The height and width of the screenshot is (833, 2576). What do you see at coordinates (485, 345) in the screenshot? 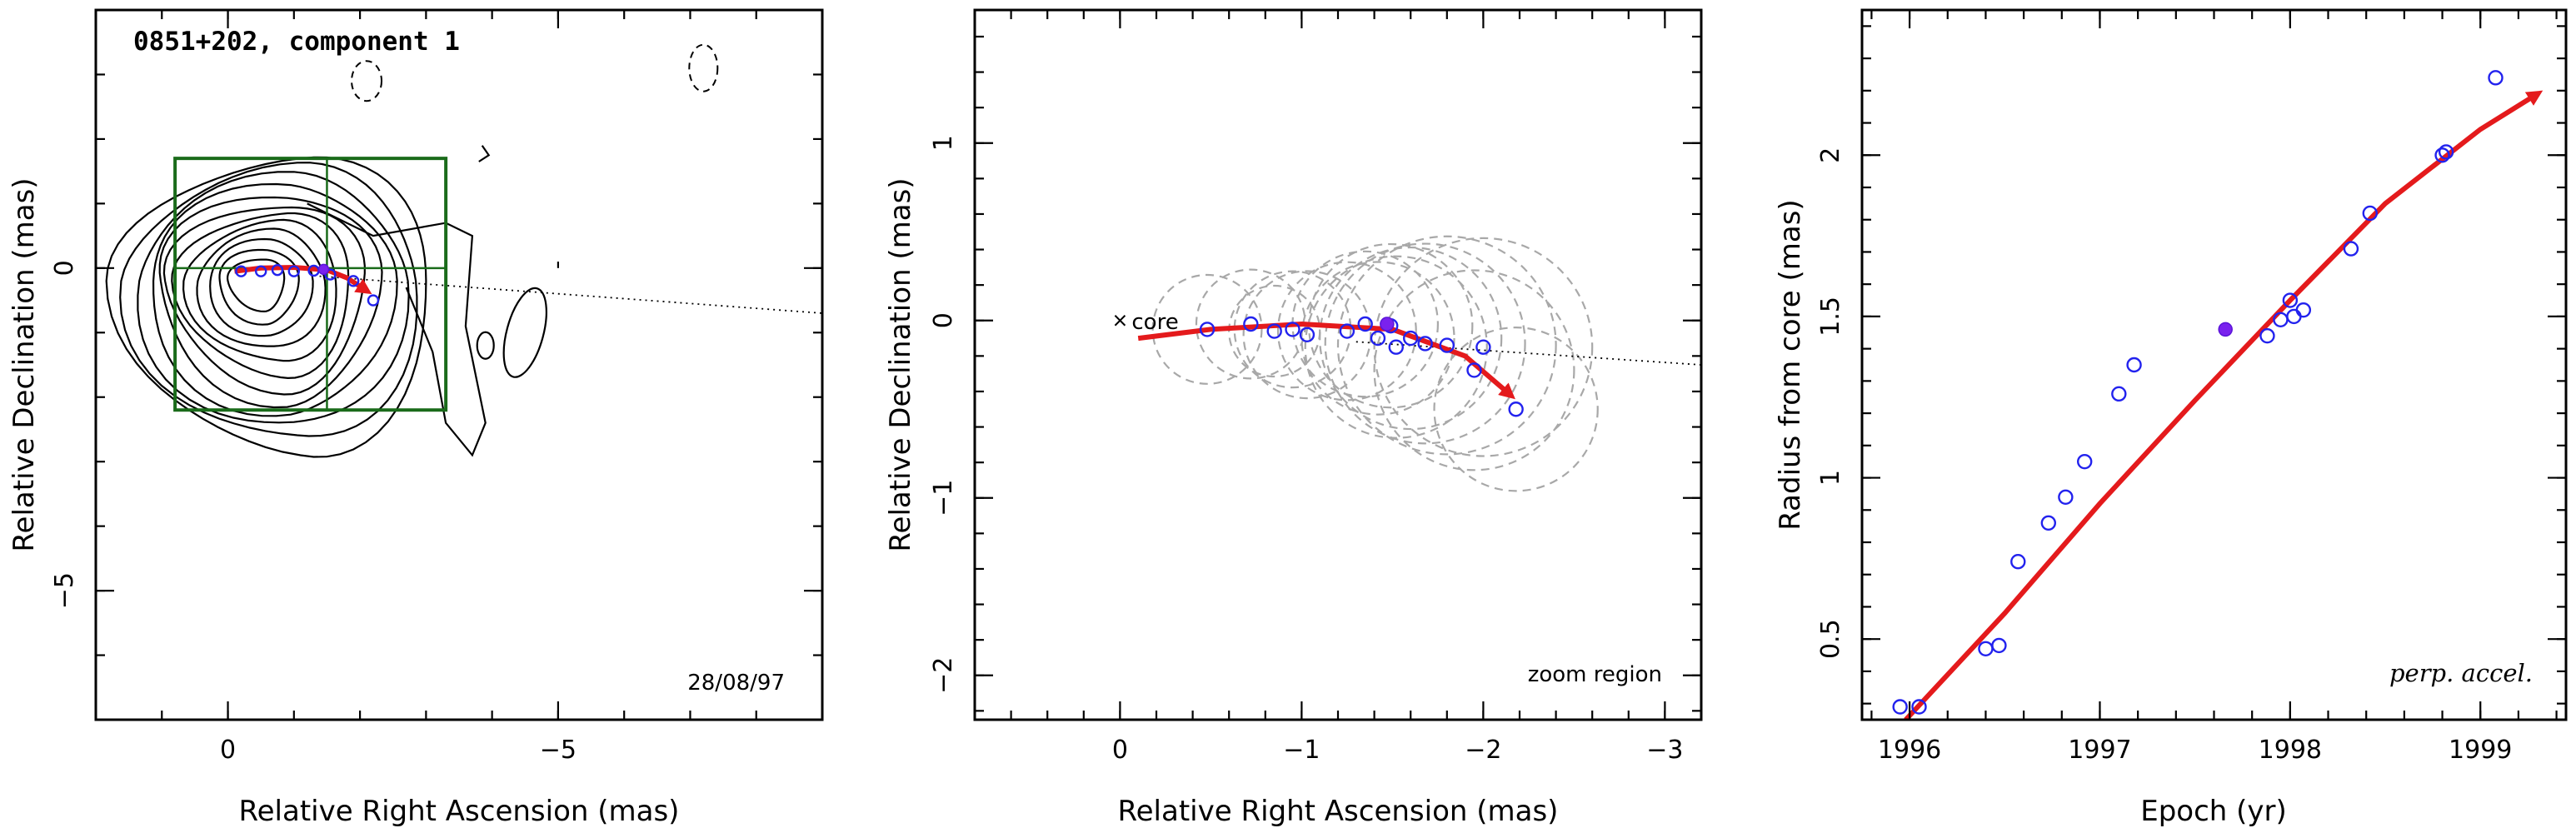
I see `contour-island` at bounding box center [485, 345].